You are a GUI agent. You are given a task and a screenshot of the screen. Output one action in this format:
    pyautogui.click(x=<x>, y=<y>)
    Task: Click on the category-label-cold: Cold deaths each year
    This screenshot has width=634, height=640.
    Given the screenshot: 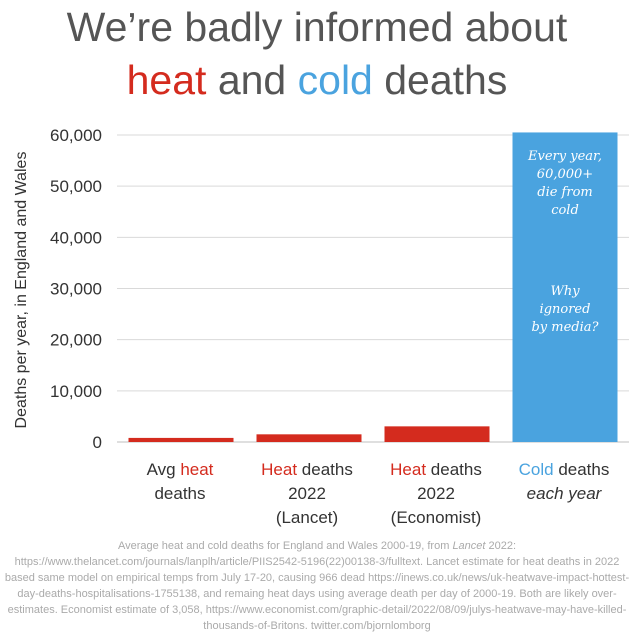 What is the action you would take?
    pyautogui.click(x=564, y=482)
    